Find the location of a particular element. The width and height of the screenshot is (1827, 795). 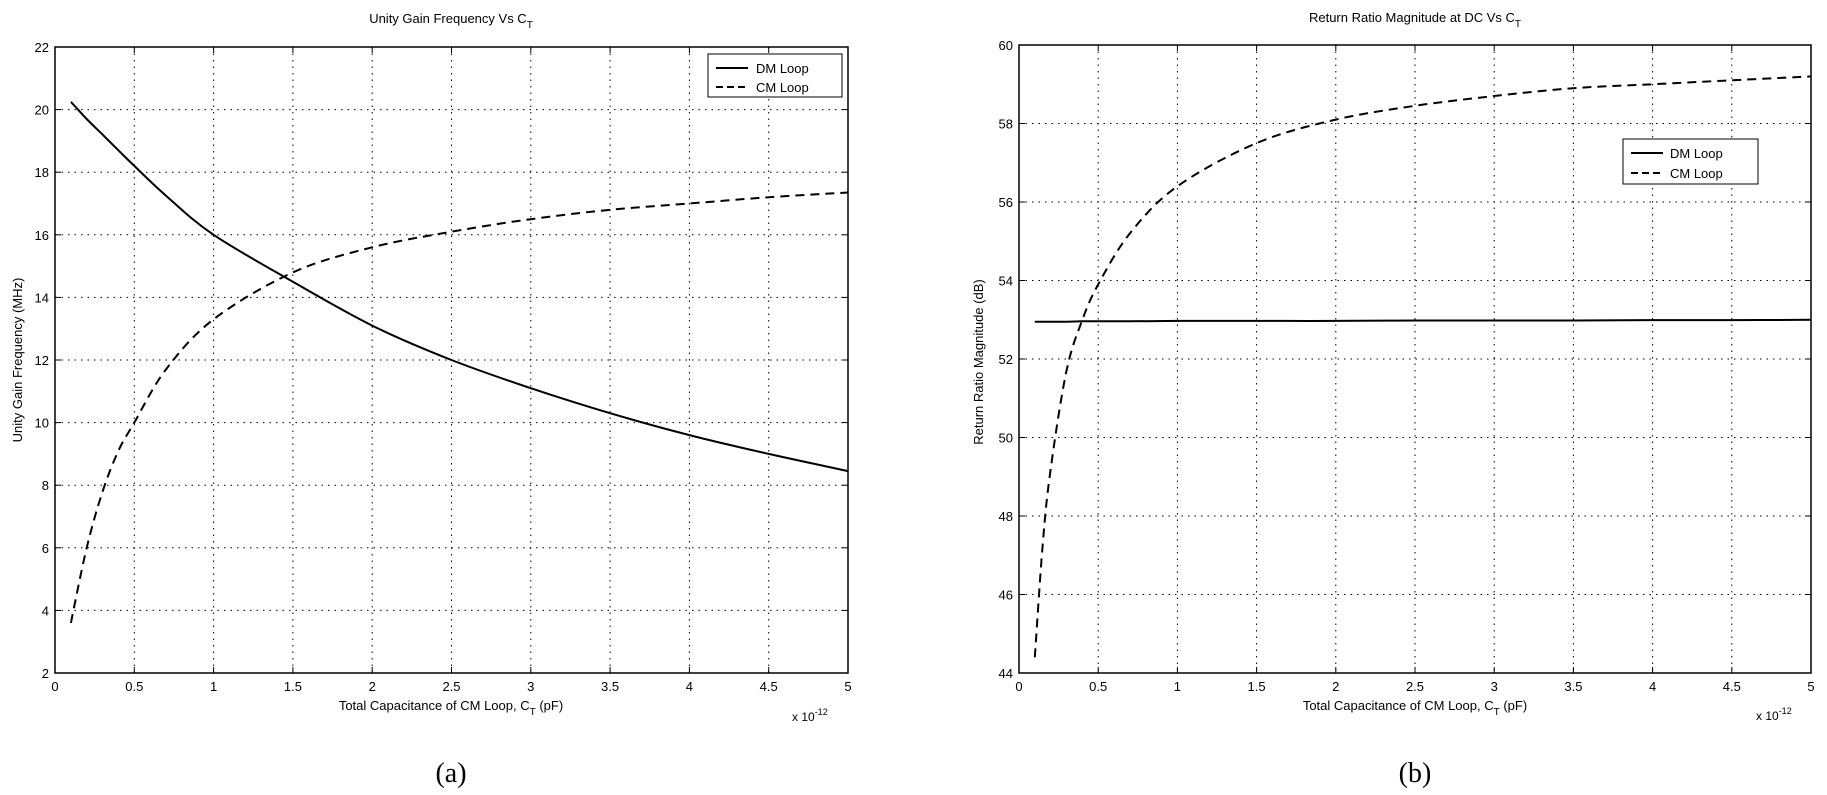

y-tick-label: 4 is located at coordinates (45, 610).